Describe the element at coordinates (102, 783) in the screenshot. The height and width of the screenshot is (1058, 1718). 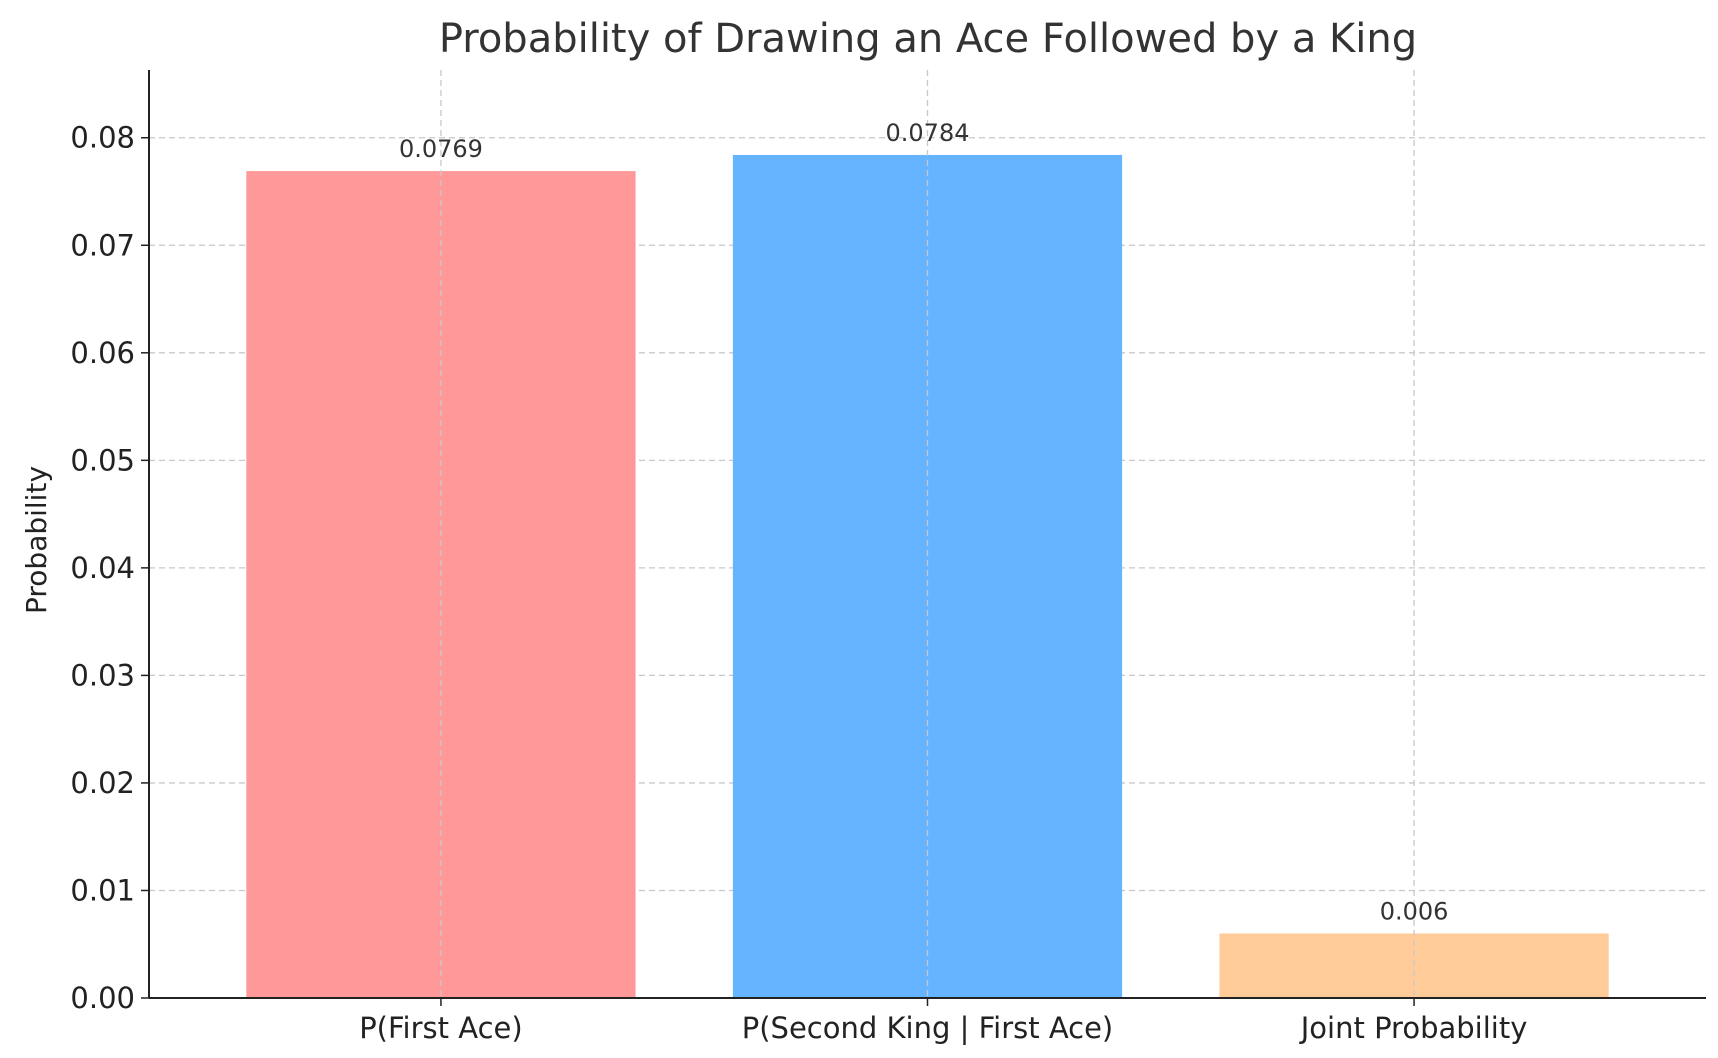
I see `y-tick-label: 0.02` at that location.